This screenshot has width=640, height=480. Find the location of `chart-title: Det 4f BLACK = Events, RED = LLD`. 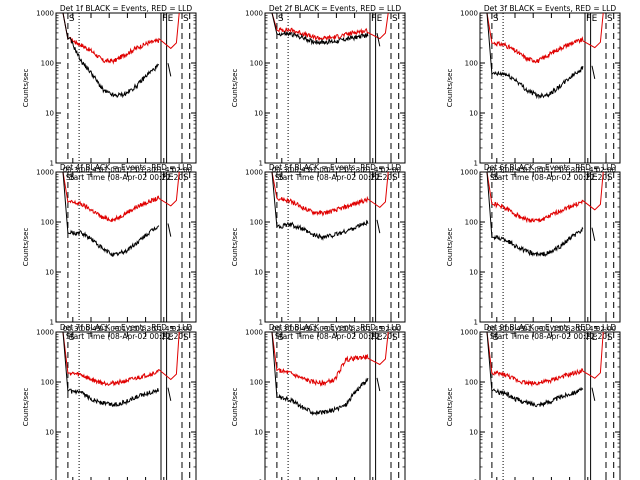

chart-title: Det 4f BLACK = Events, RED = LLD is located at coordinates (126, 167).